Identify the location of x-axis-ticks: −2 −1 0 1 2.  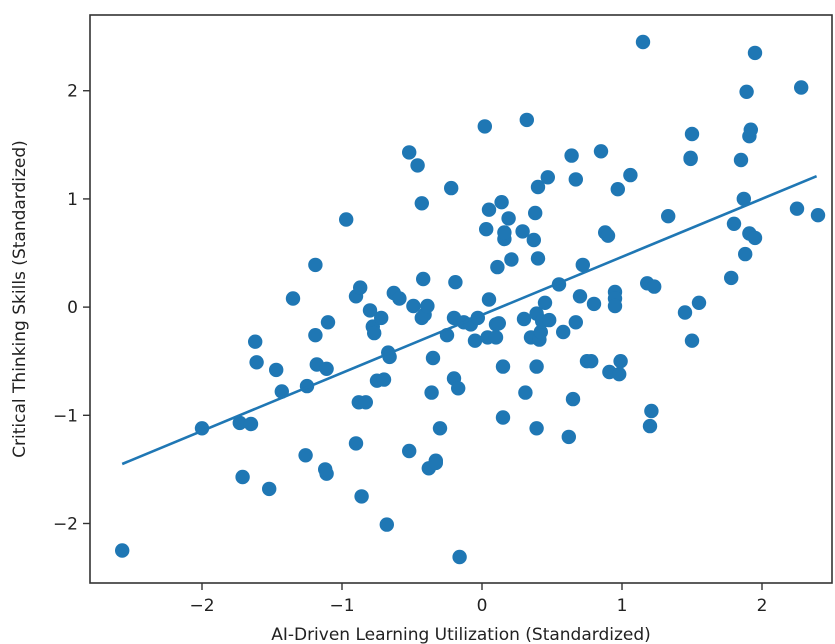
(478, 599).